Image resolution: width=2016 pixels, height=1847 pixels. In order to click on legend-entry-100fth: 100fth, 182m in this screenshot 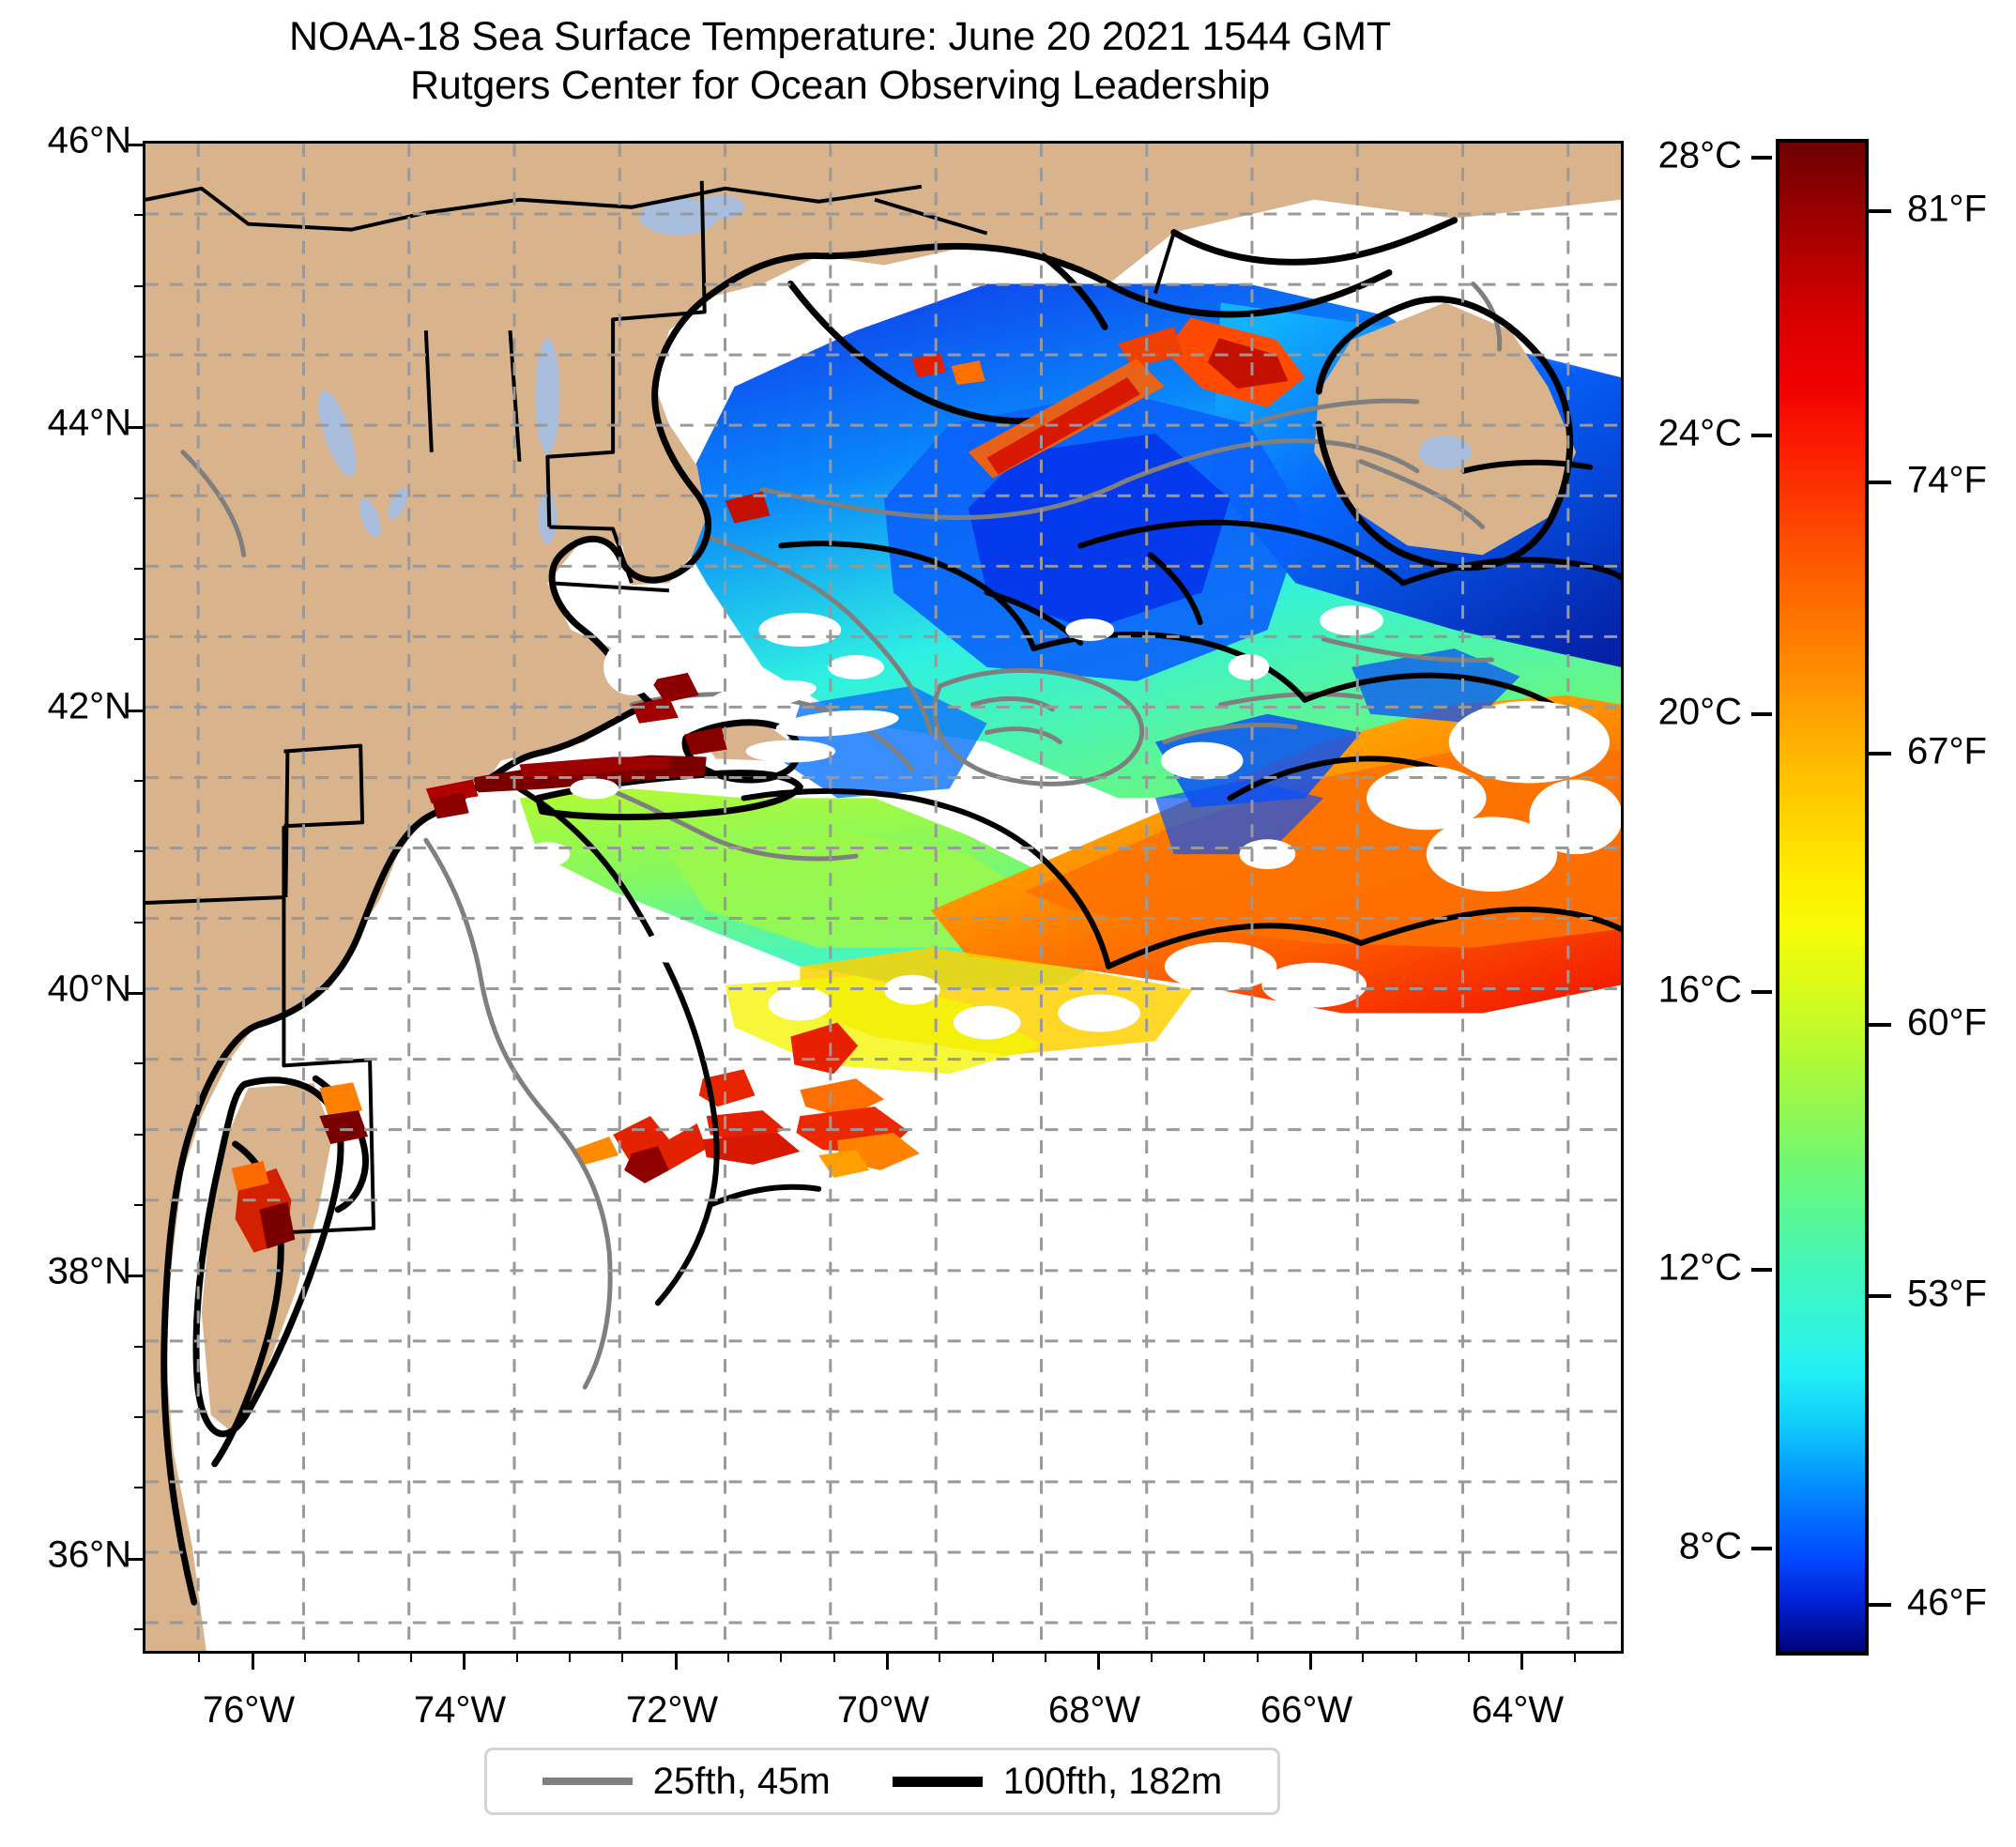, I will do `click(1057, 1781)`.